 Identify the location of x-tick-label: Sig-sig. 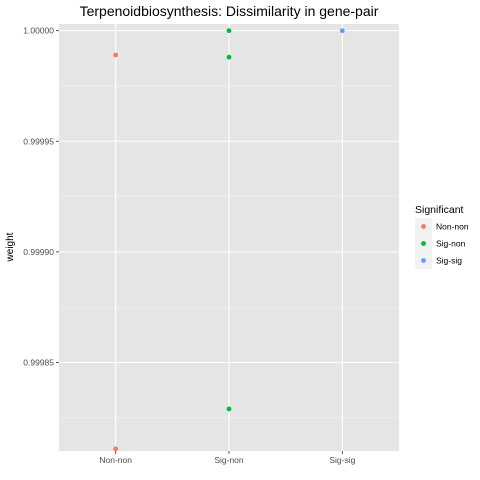
(342, 460).